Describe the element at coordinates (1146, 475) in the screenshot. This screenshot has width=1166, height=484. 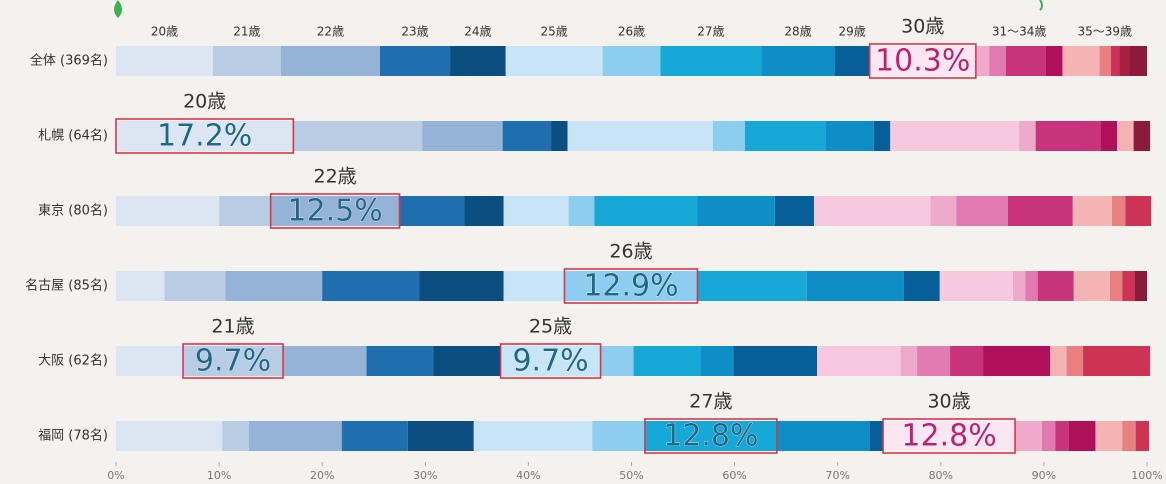
I see `x-tick-label: 100%` at that location.